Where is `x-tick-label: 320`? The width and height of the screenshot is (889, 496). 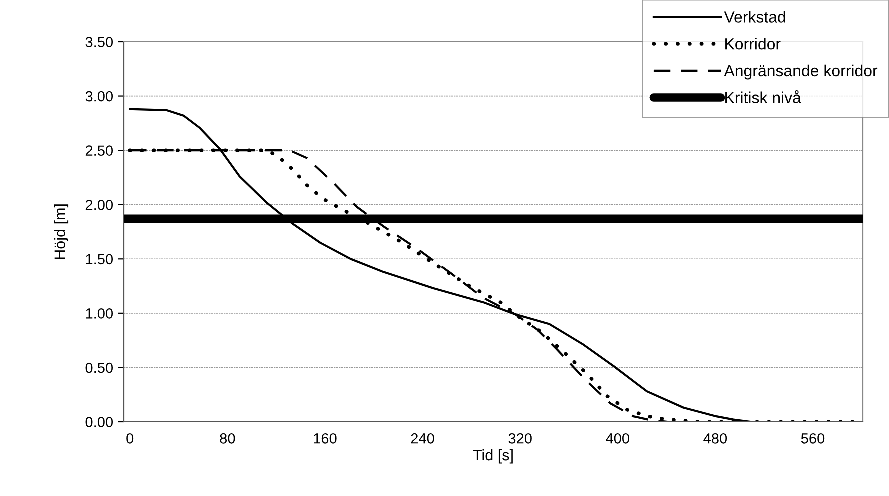 x-tick-label: 320 is located at coordinates (520, 438).